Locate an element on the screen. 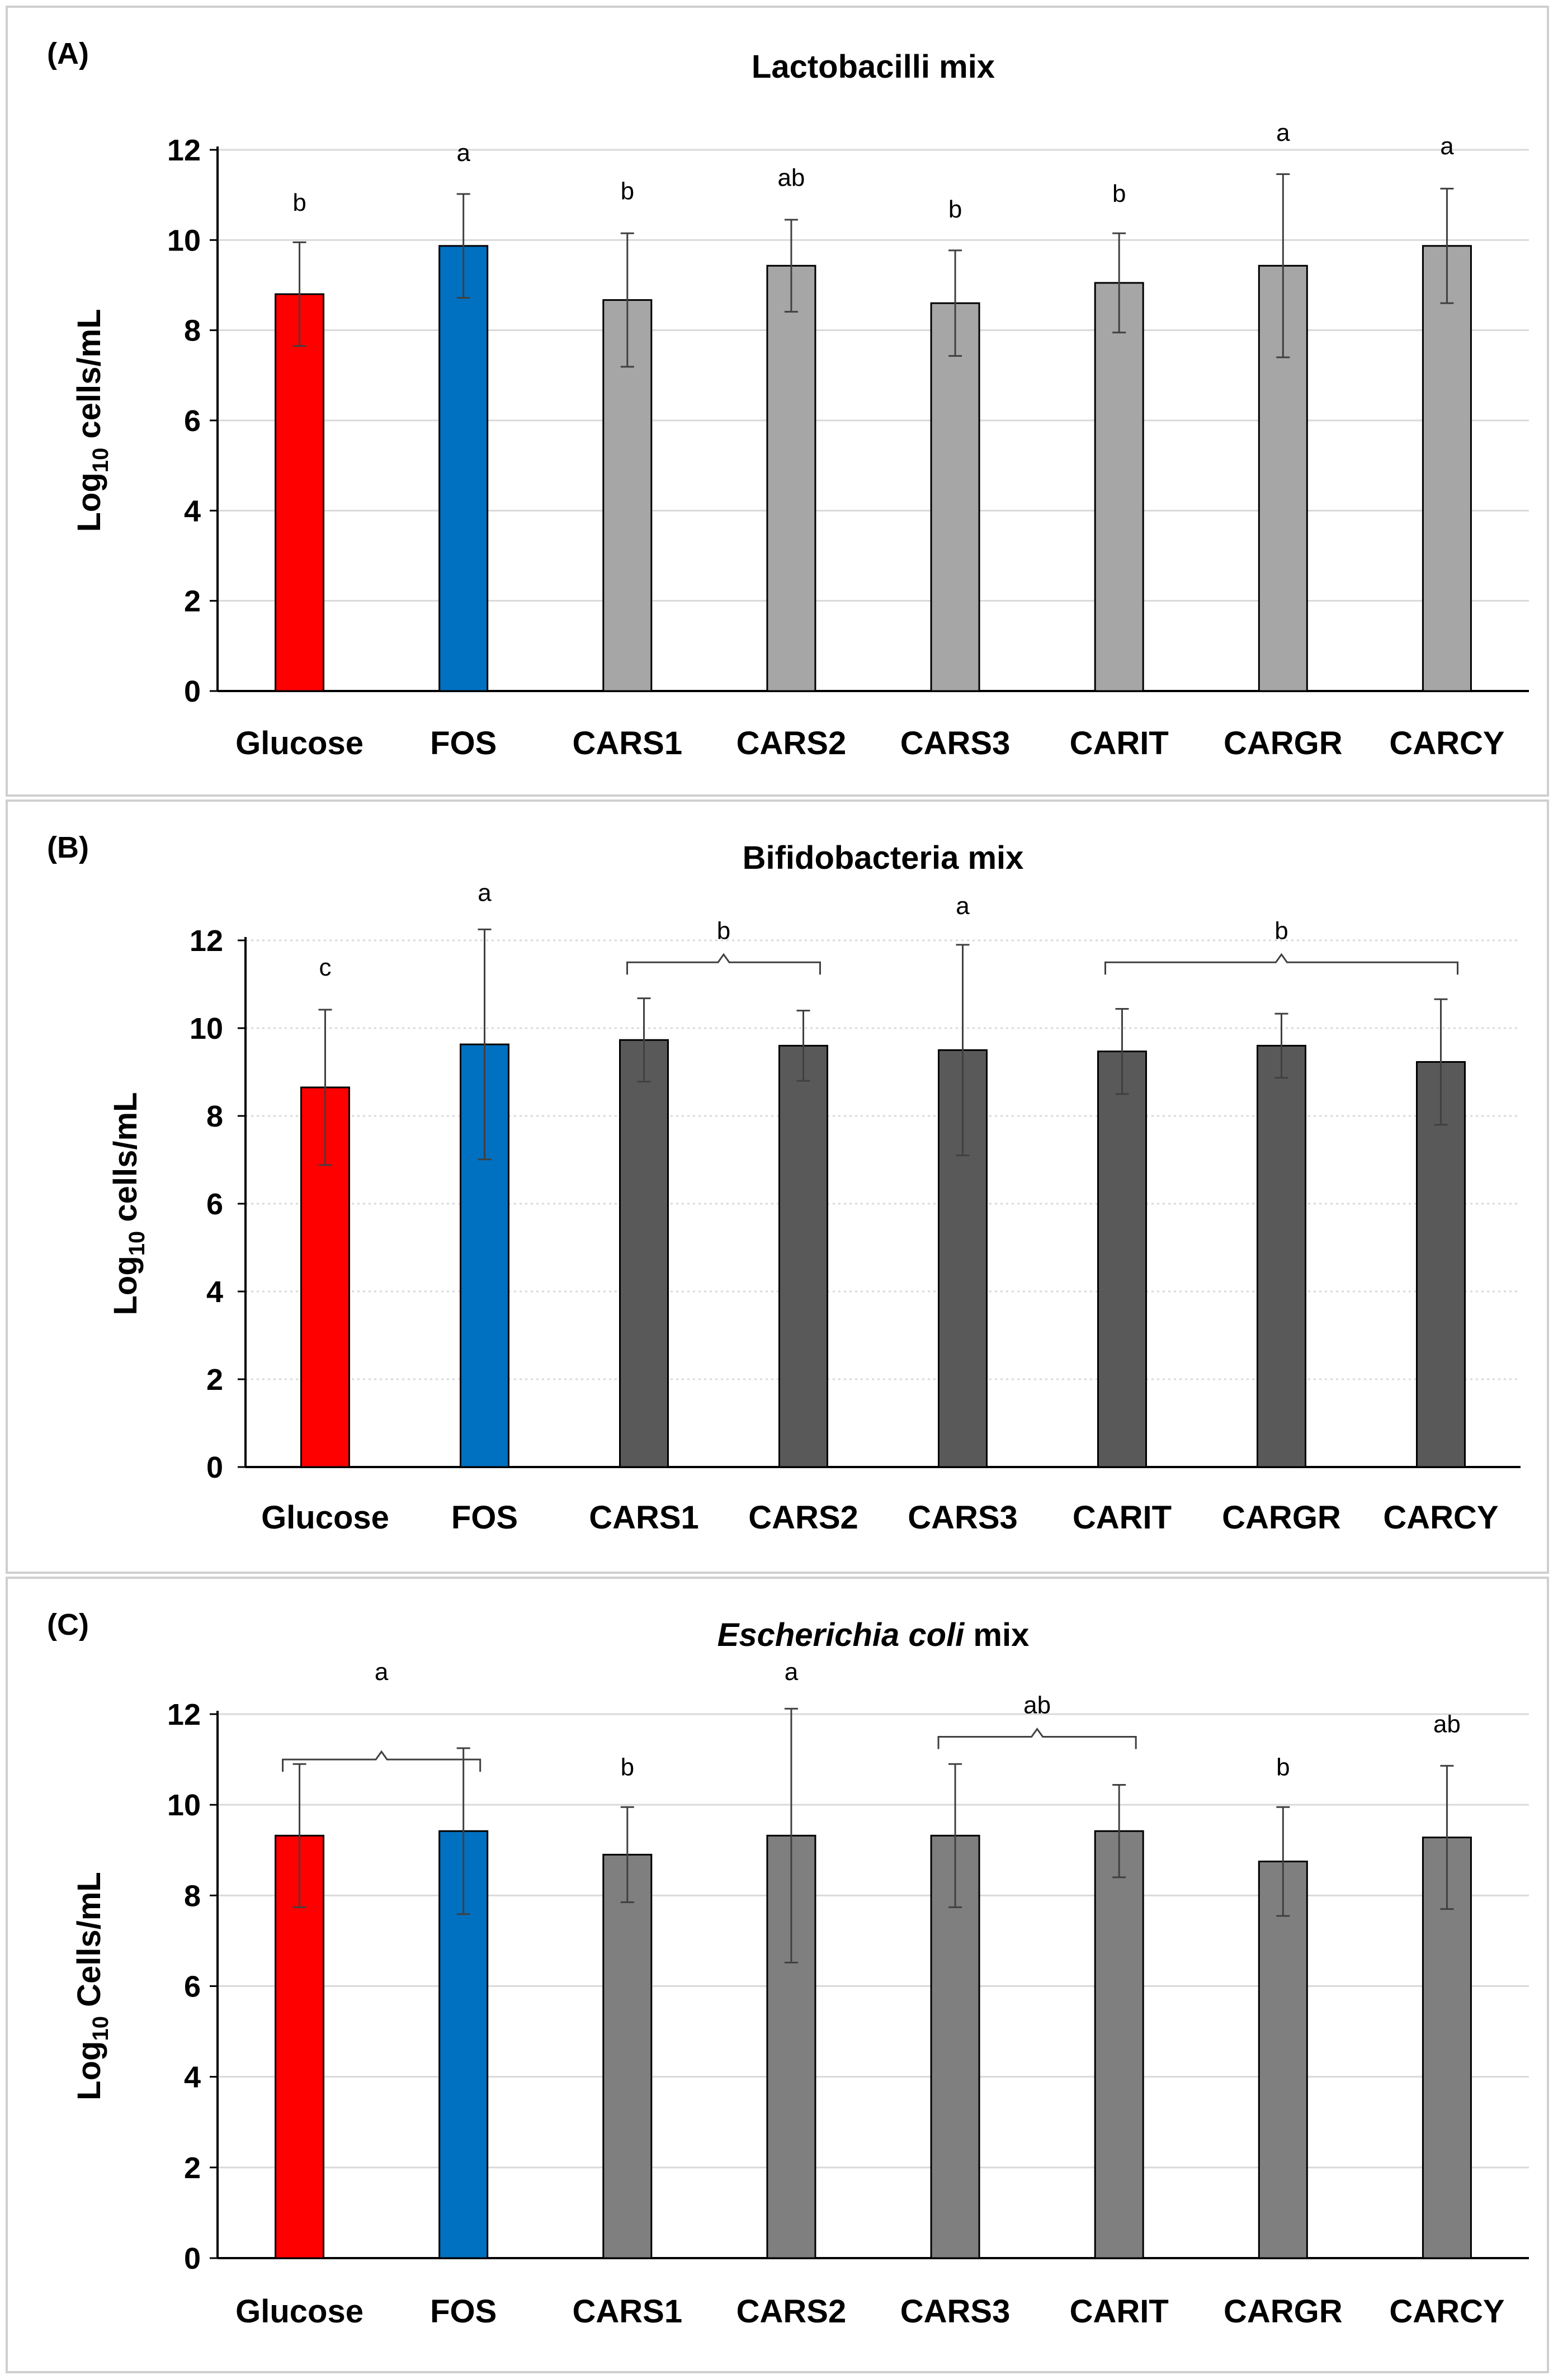 This screenshot has height=2380, width=1558. chart-title-rest: mix is located at coordinates (997, 1635).